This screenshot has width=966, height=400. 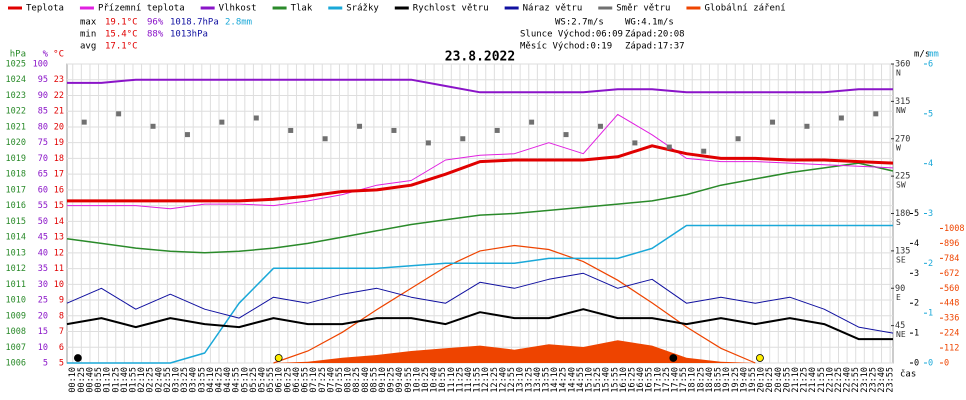 What do you see at coordinates (383, 380) in the screenshot?
I see `x-tick-label: 09:10` at bounding box center [383, 380].